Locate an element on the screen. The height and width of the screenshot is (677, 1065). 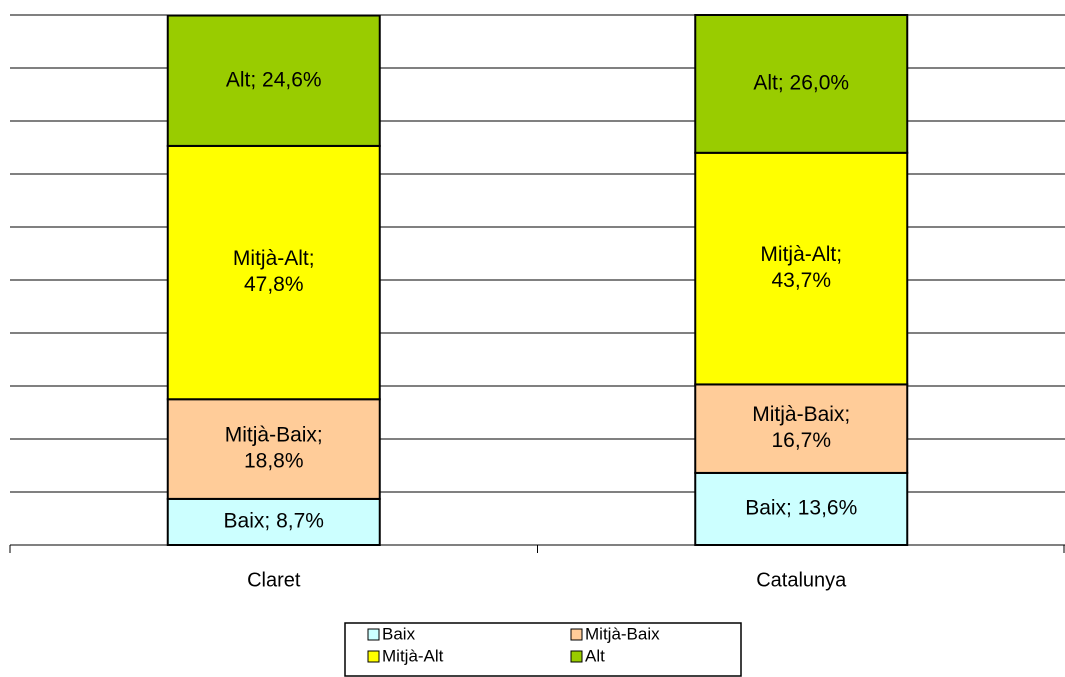
value-label: Baix; 13,6% is located at coordinates (801, 508).